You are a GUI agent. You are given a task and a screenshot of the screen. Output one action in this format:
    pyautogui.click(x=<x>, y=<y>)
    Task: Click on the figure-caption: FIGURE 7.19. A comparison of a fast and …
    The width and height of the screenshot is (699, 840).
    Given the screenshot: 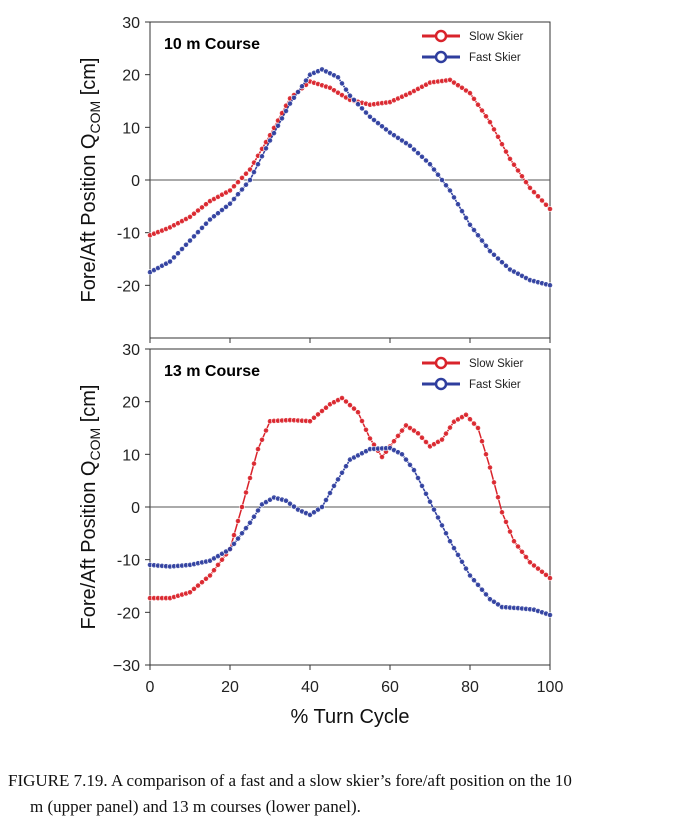 What is the action you would take?
    pyautogui.click(x=350, y=794)
    